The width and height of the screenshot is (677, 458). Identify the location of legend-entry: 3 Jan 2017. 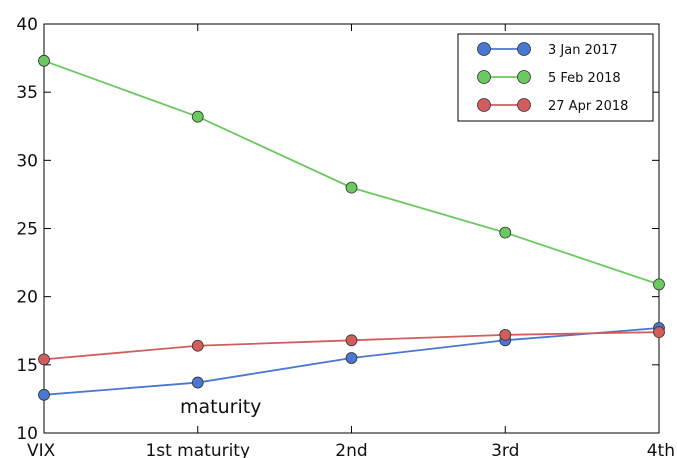
(547, 50).